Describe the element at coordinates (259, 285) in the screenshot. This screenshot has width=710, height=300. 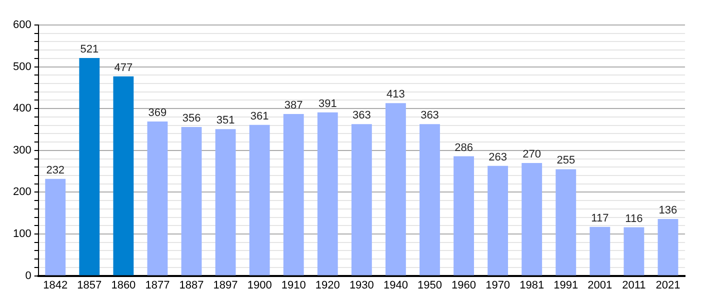
I see `x-tick-label: 1900` at that location.